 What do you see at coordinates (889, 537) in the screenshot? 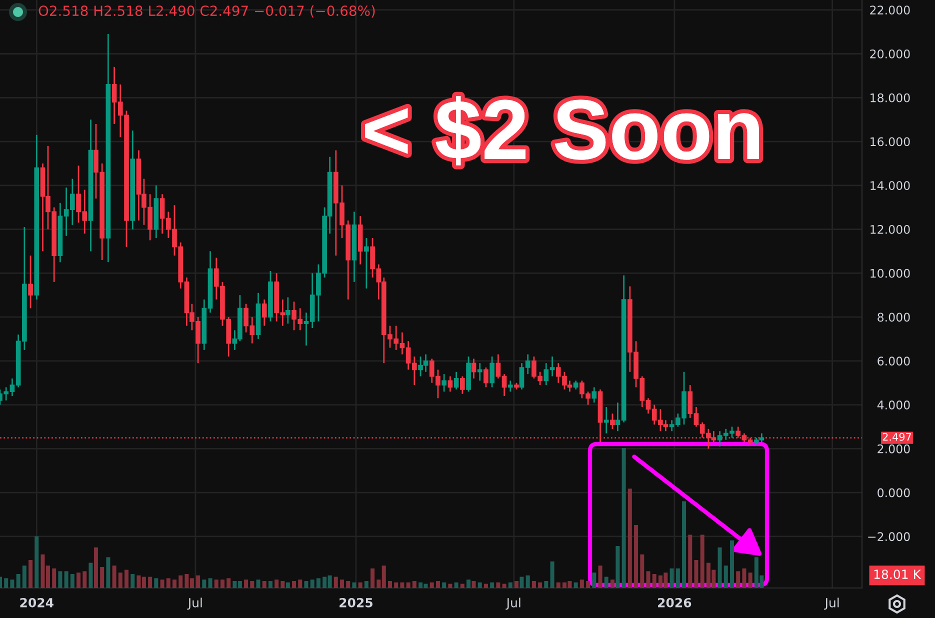
I see `y-tick-label: −2.000` at bounding box center [889, 537].